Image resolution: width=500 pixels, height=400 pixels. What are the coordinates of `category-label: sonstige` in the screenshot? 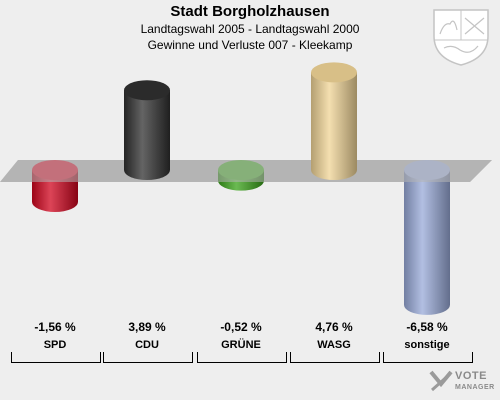 It's located at (427, 345).